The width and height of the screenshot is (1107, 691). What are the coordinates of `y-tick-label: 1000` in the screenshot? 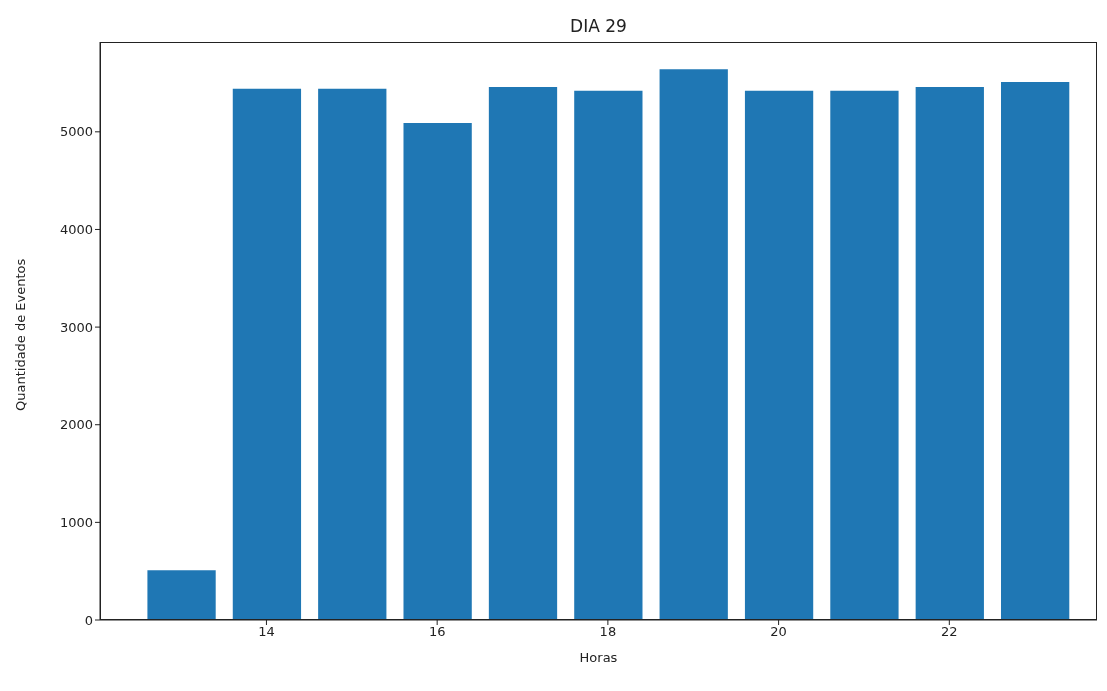 It's located at (76, 522).